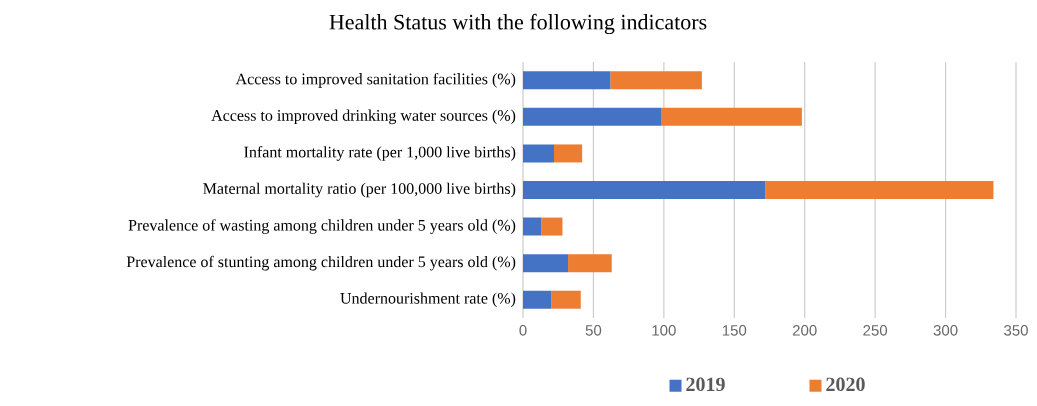  Describe the element at coordinates (734, 330) in the screenshot. I see `x-tick-label: 150` at that location.